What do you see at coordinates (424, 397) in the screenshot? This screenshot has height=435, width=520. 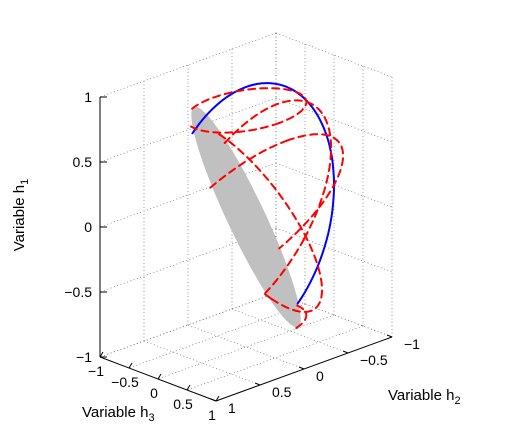 I see `y-axis-label: Variable h2` at bounding box center [424, 397].